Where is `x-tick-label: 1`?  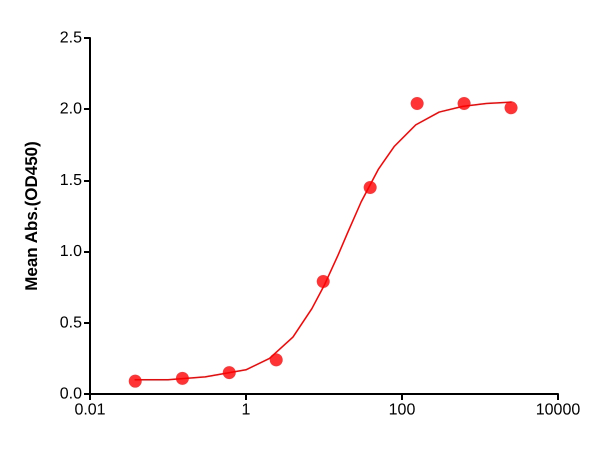
x-tick-label: 1 is located at coordinates (246, 410).